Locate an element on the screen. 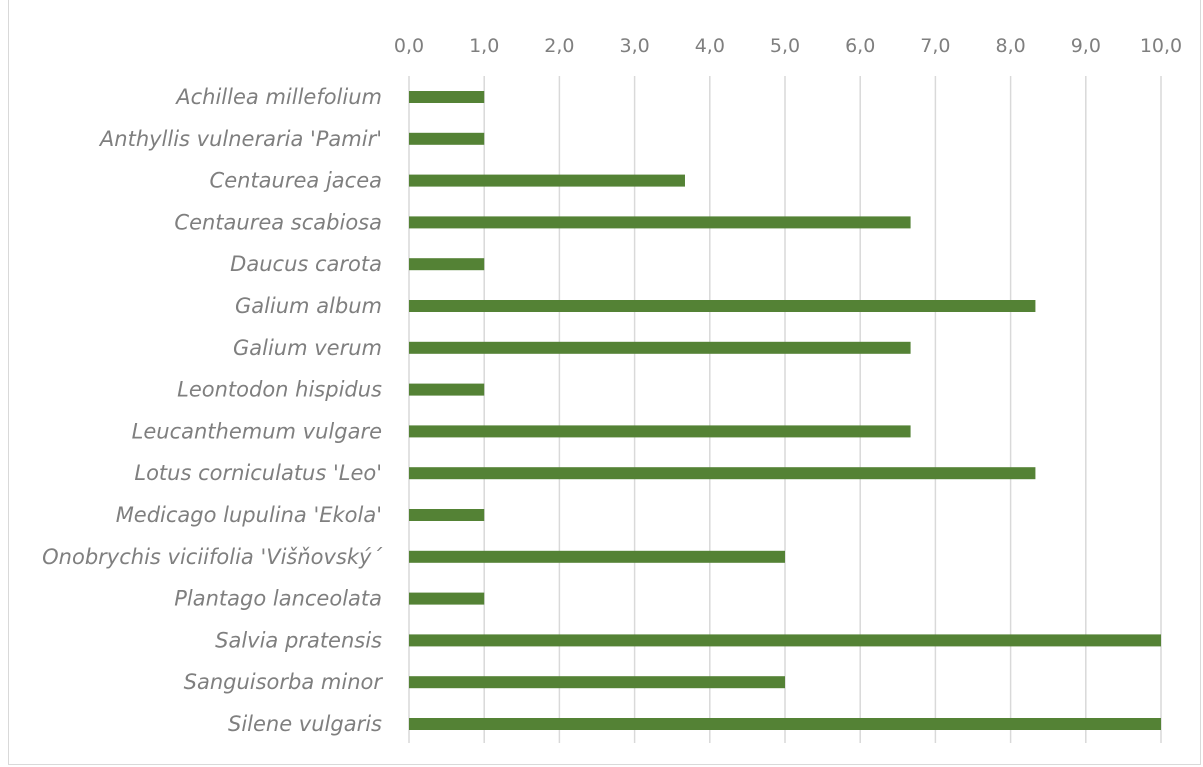 The width and height of the screenshot is (1203, 767). category-label: Anthyllis vulneraria 'Pamir' is located at coordinates (240, 139).